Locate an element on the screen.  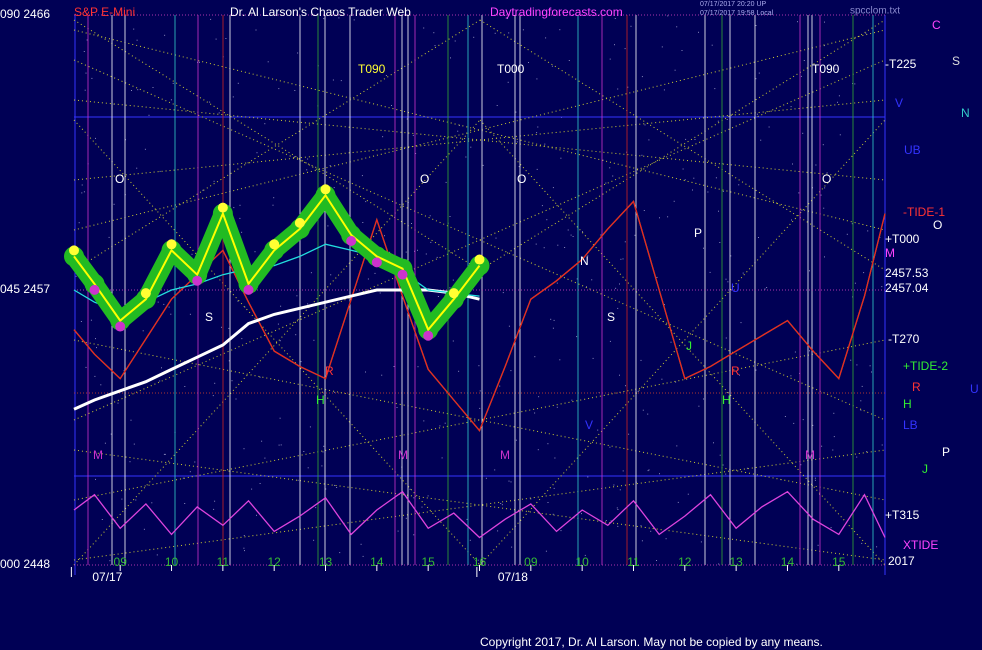
annotation: O is located at coordinates (826, 179).